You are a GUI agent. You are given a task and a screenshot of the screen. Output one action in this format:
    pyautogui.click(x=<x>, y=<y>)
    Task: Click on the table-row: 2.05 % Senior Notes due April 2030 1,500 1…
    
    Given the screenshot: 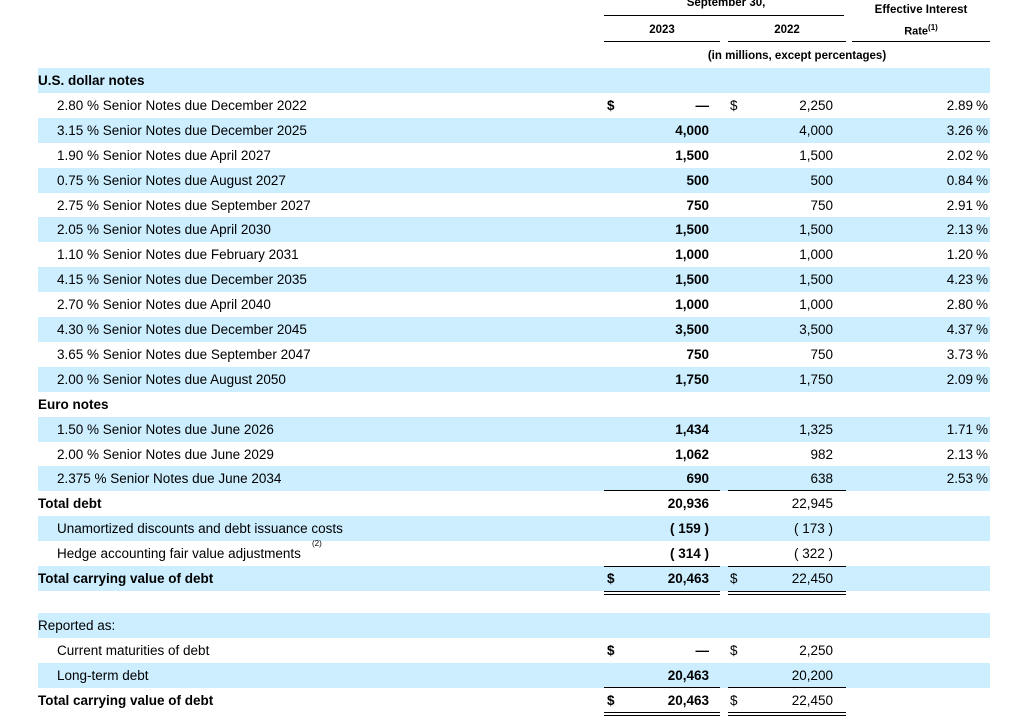 What is the action you would take?
    pyautogui.click(x=514, y=230)
    